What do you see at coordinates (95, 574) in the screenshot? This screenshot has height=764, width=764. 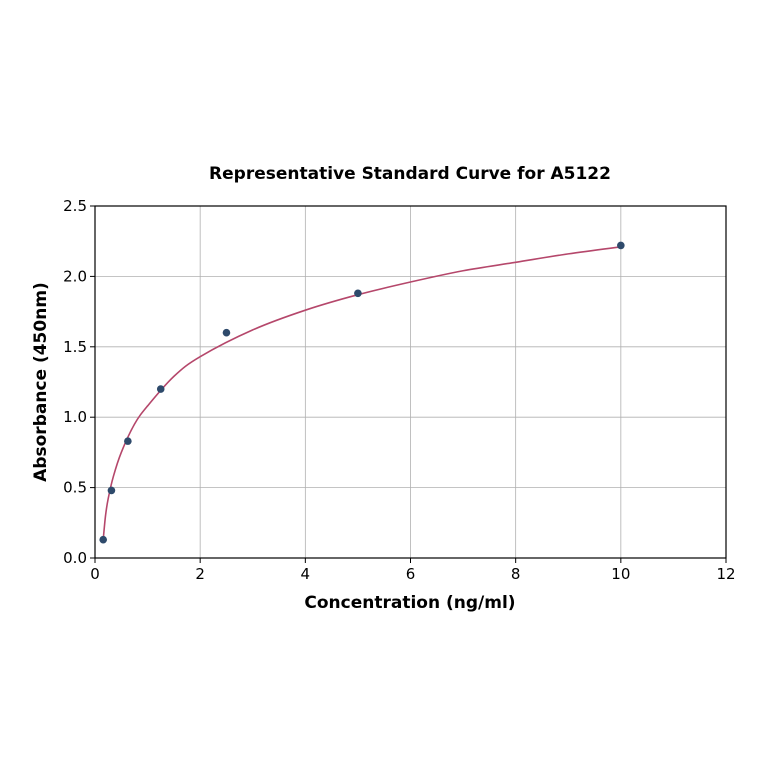 I see `x-tick-label: 0` at bounding box center [95, 574].